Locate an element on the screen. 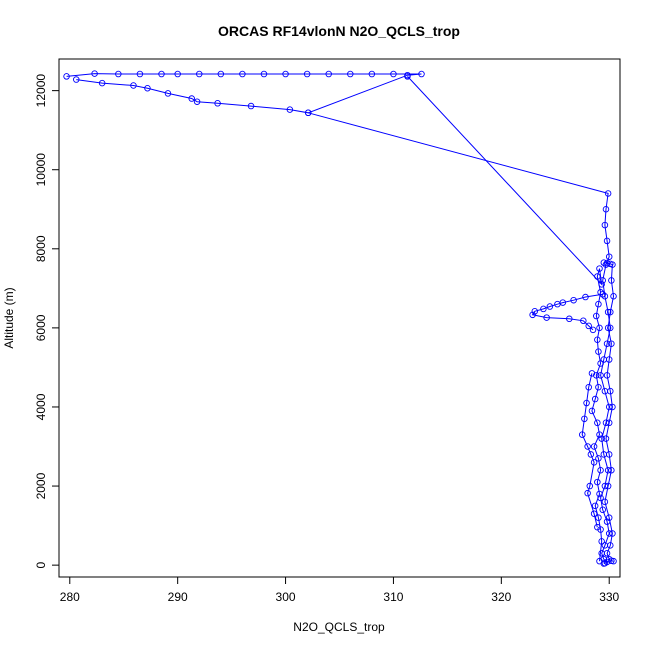  x-tick-label: 300 is located at coordinates (286, 597).